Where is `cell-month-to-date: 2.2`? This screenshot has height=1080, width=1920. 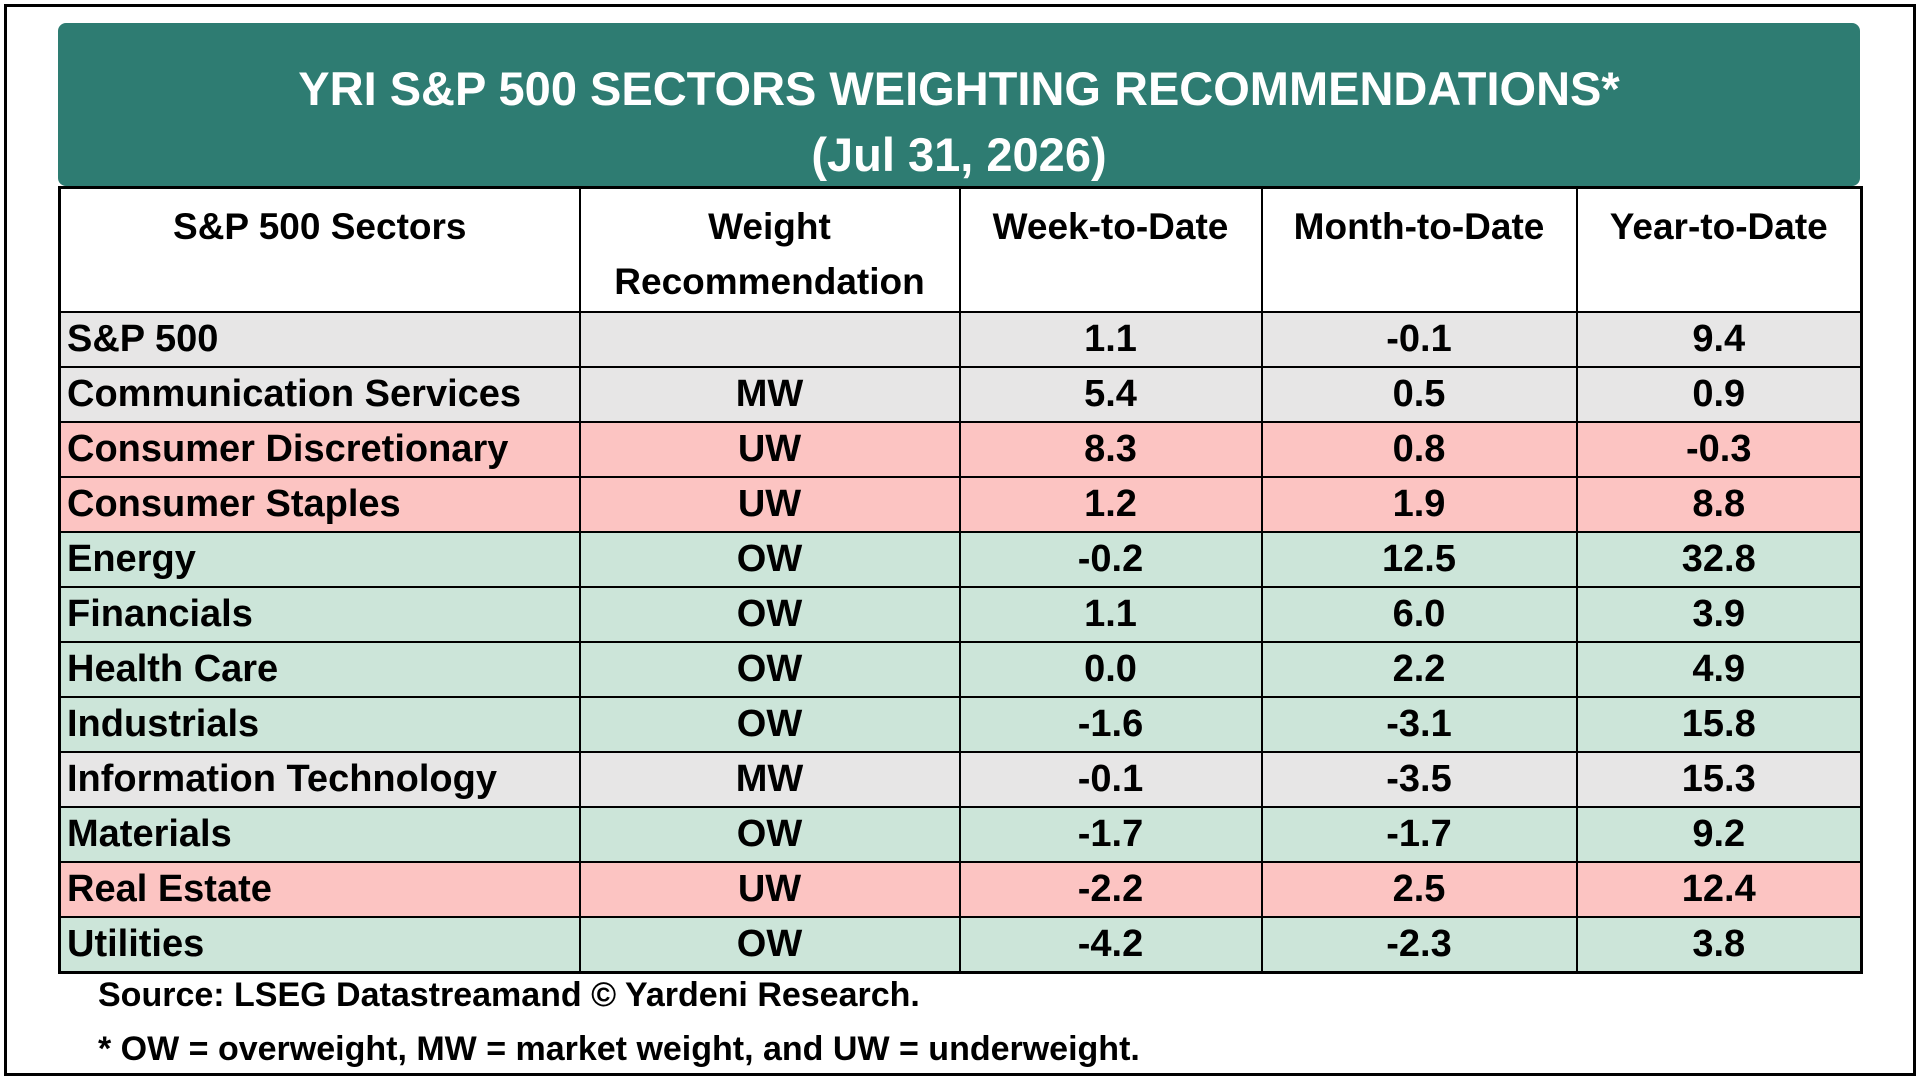 cell-month-to-date: 2.2 is located at coordinates (1419, 669).